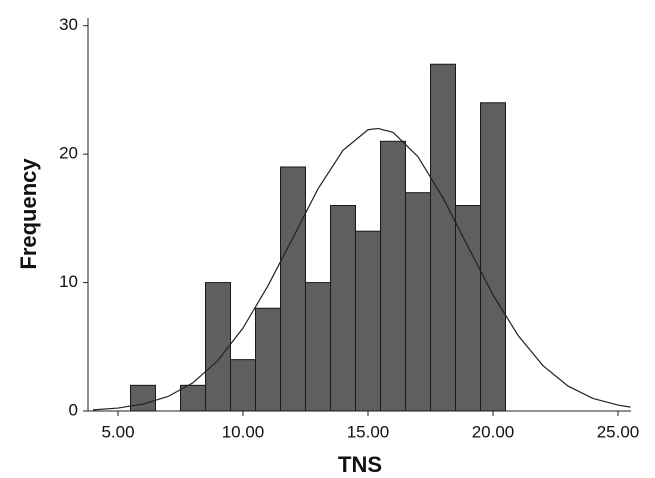 The height and width of the screenshot is (478, 655). I want to click on x-tick-label: 10.00, so click(243, 431).